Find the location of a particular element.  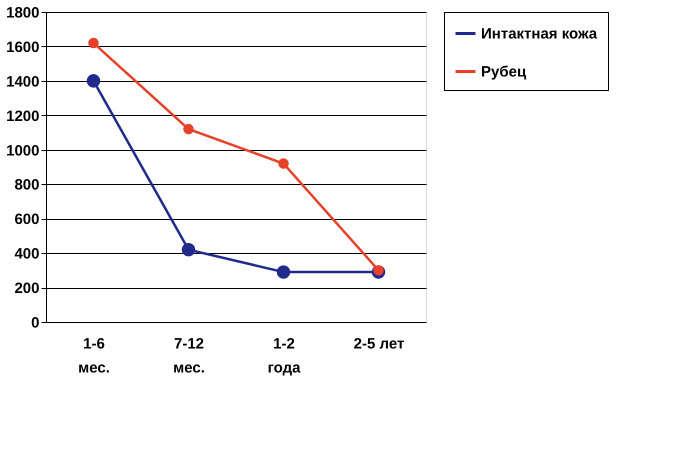

legend-label: Рубец is located at coordinates (504, 72).